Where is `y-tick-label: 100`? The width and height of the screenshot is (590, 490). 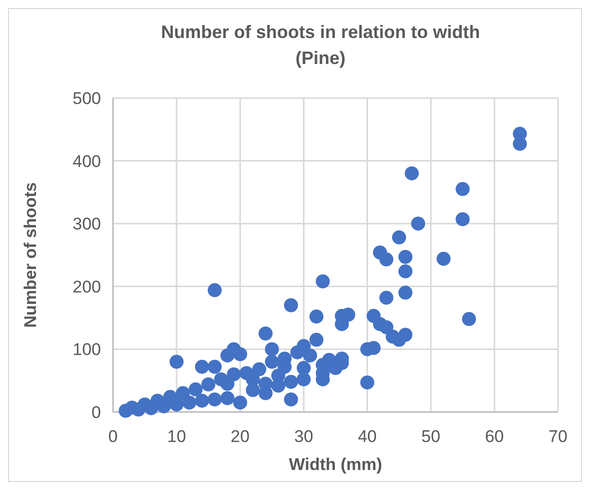 y-tick-label: 100 is located at coordinates (86, 350).